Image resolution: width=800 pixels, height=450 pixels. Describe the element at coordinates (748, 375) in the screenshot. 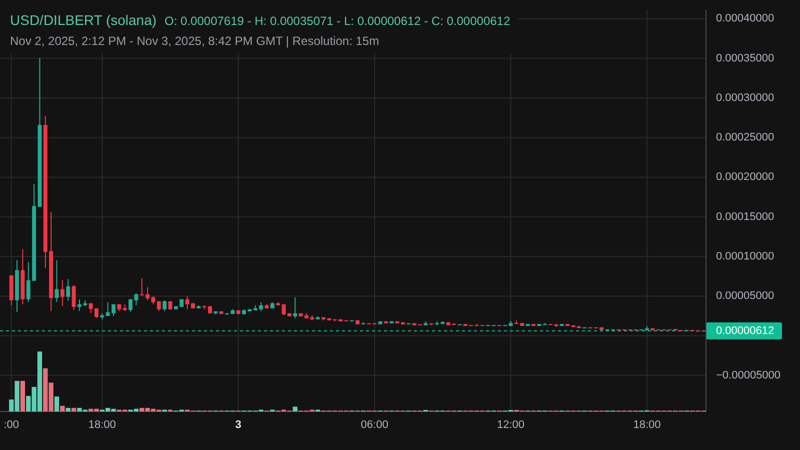

I see `y-tick-label: −0.00005000` at that location.